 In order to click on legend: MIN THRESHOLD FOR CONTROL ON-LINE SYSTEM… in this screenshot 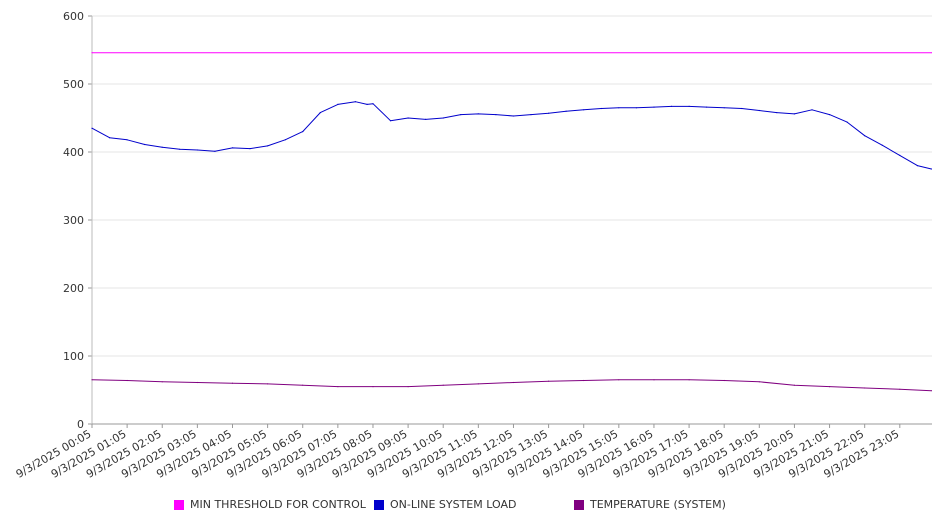, I will do `click(554, 506)`.